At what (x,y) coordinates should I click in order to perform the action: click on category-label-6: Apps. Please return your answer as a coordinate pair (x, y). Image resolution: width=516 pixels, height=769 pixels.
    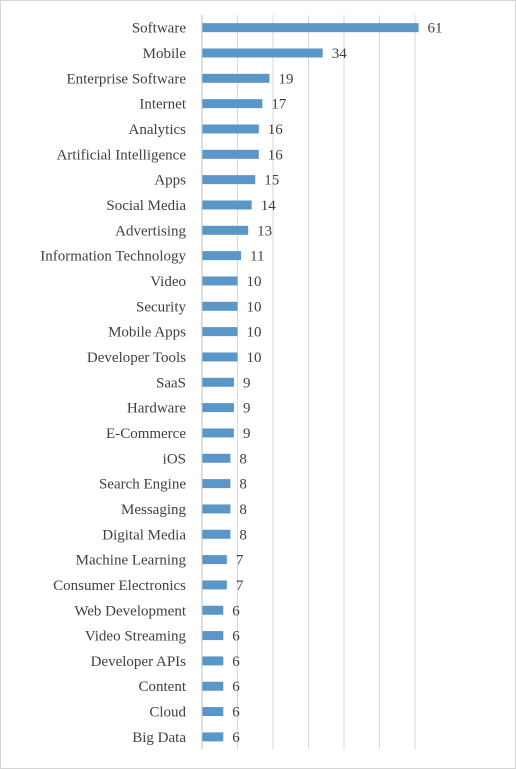
    Looking at the image, I should click on (170, 181).